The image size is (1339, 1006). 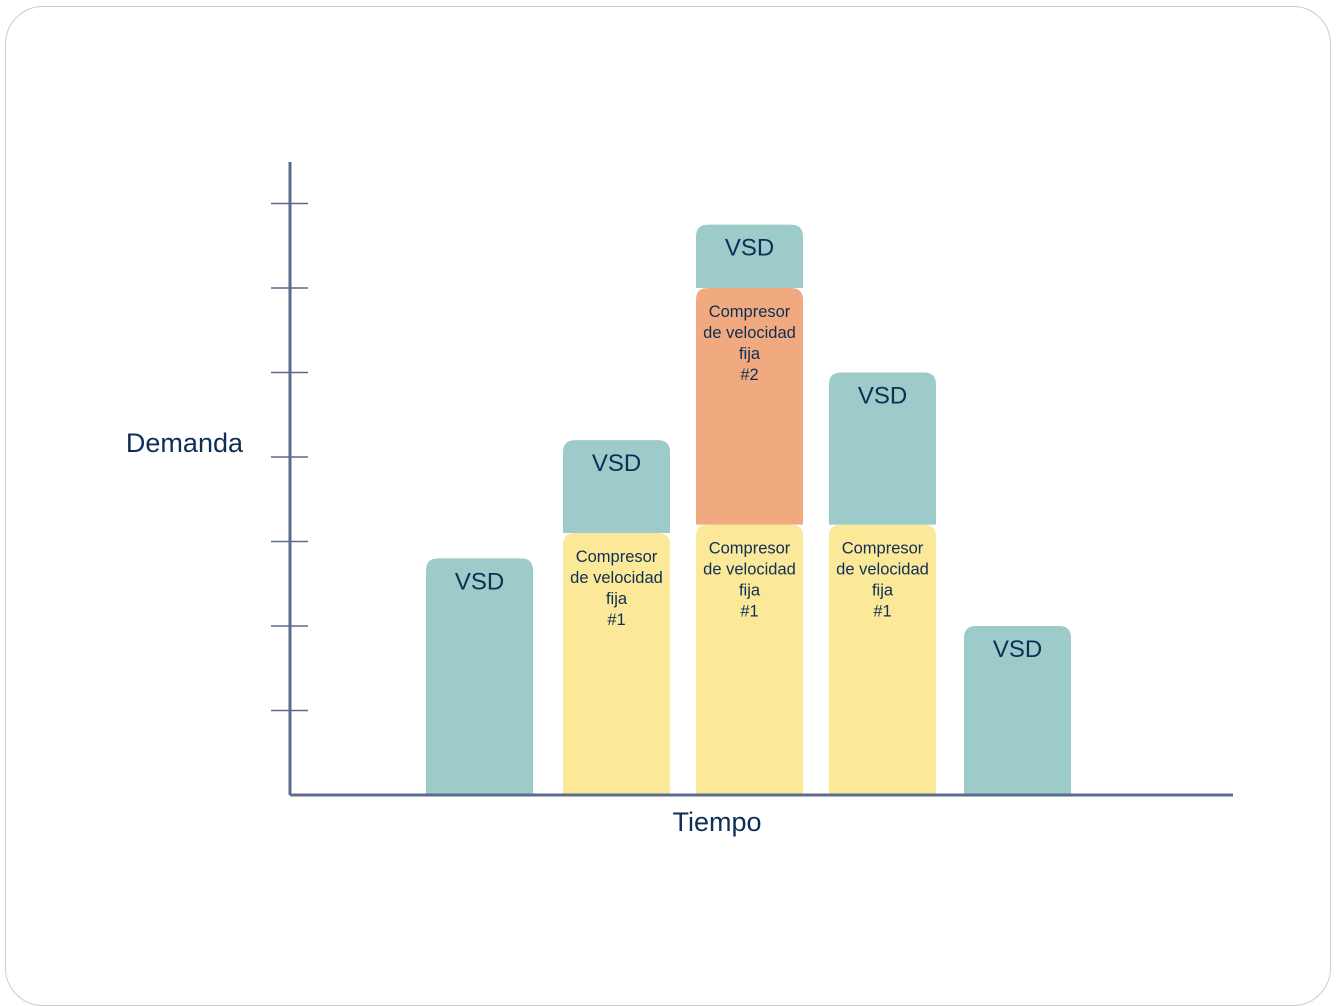 I want to click on bar-segment-label-line: #2, so click(x=749, y=375).